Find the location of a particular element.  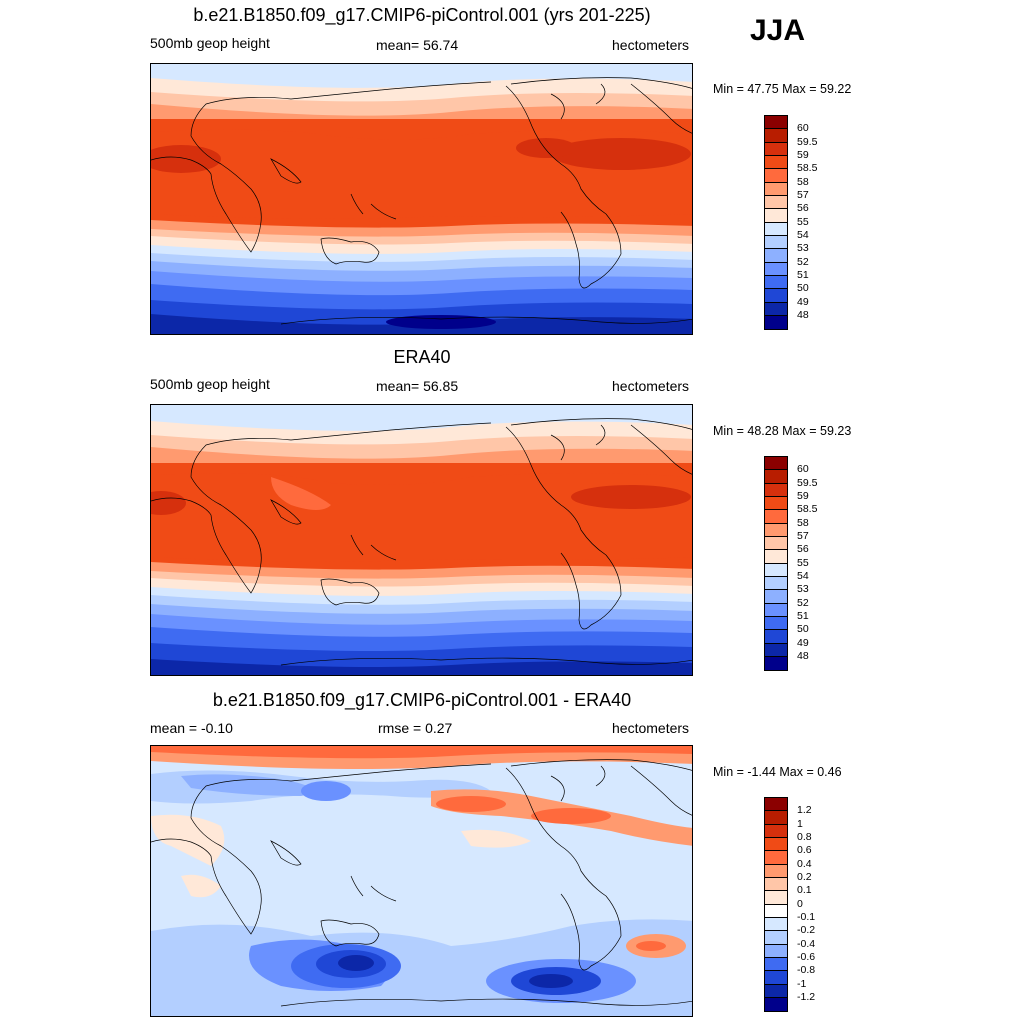

mean-label: mean= 56.74 is located at coordinates (417, 45).